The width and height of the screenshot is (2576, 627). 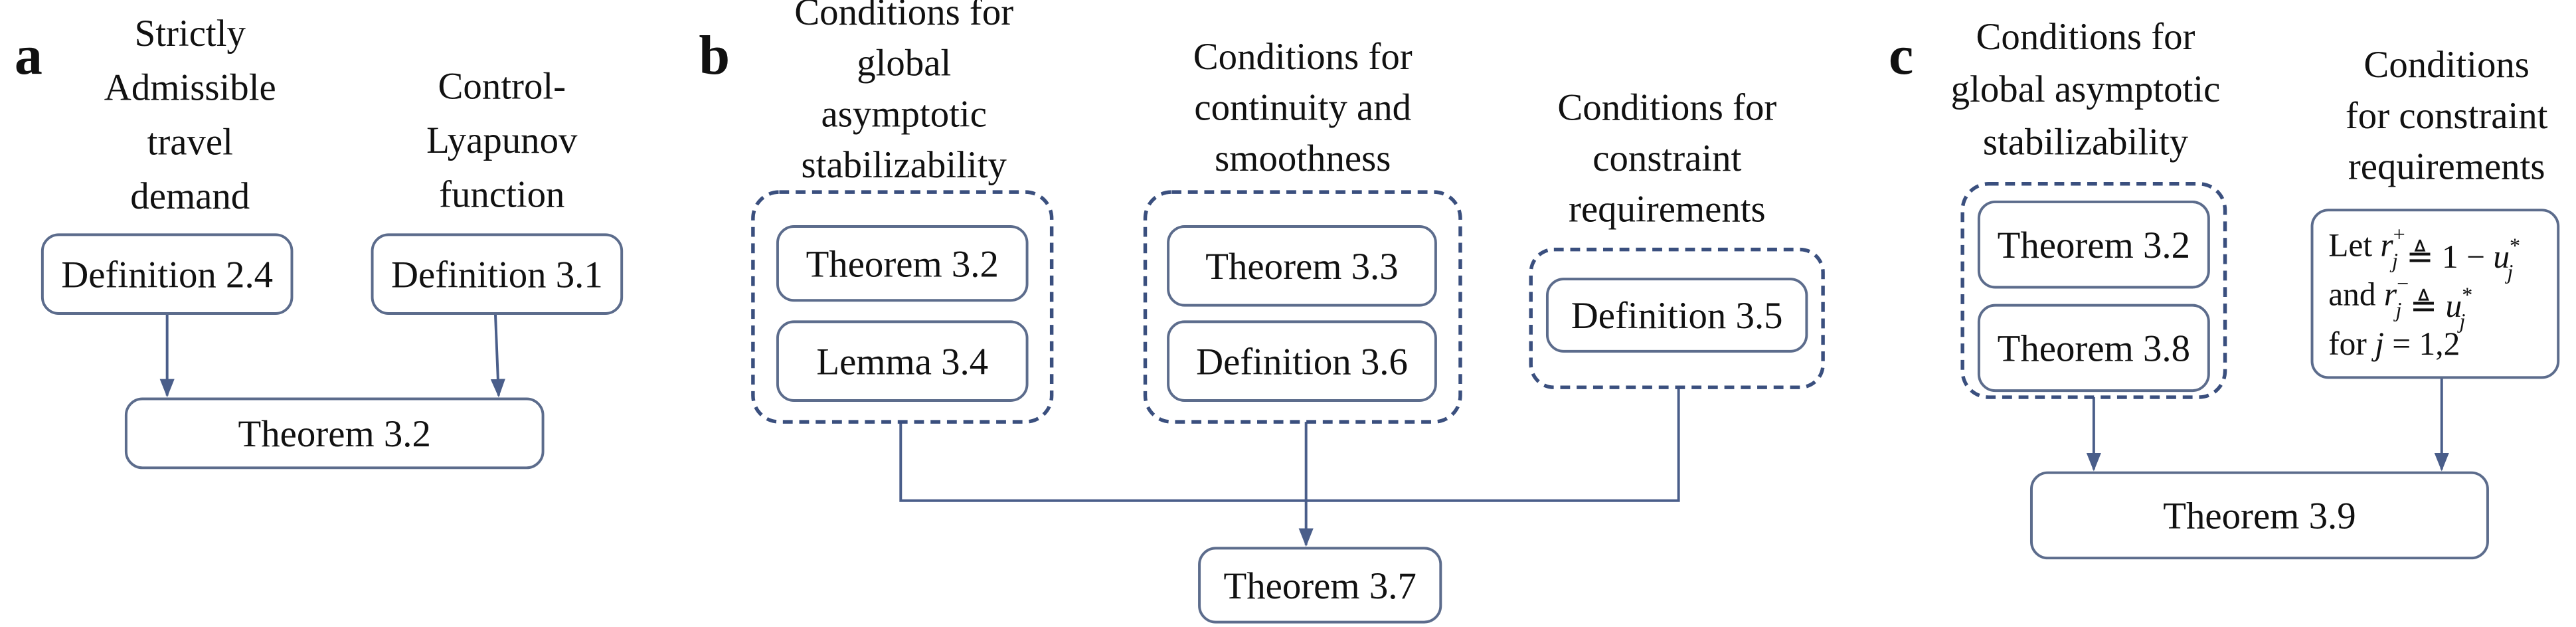 I want to click on heading-line: Lyapunov, so click(x=502, y=140).